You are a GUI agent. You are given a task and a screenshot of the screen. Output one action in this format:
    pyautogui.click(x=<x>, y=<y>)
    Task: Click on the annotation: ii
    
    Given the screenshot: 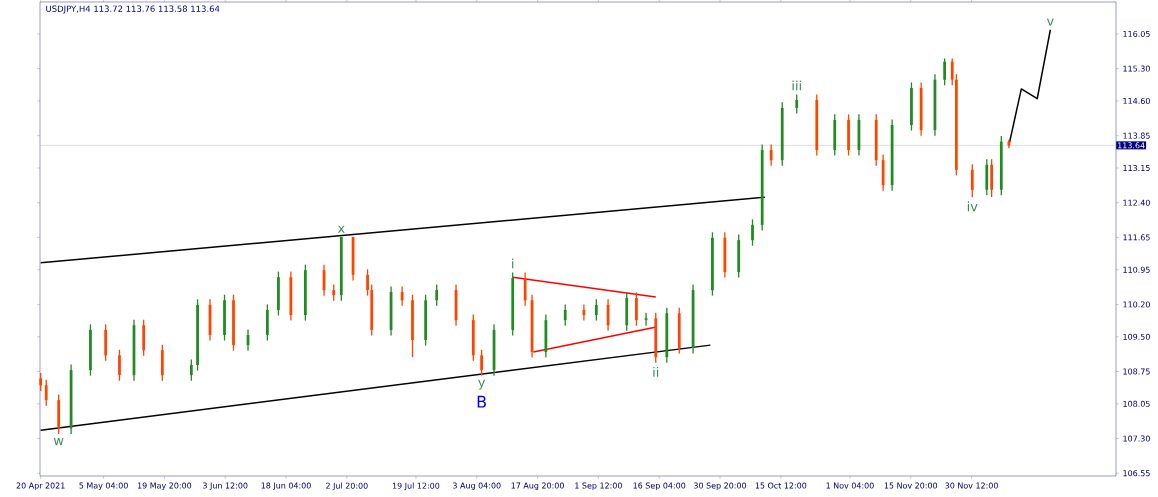 What is the action you would take?
    pyautogui.click(x=656, y=371)
    